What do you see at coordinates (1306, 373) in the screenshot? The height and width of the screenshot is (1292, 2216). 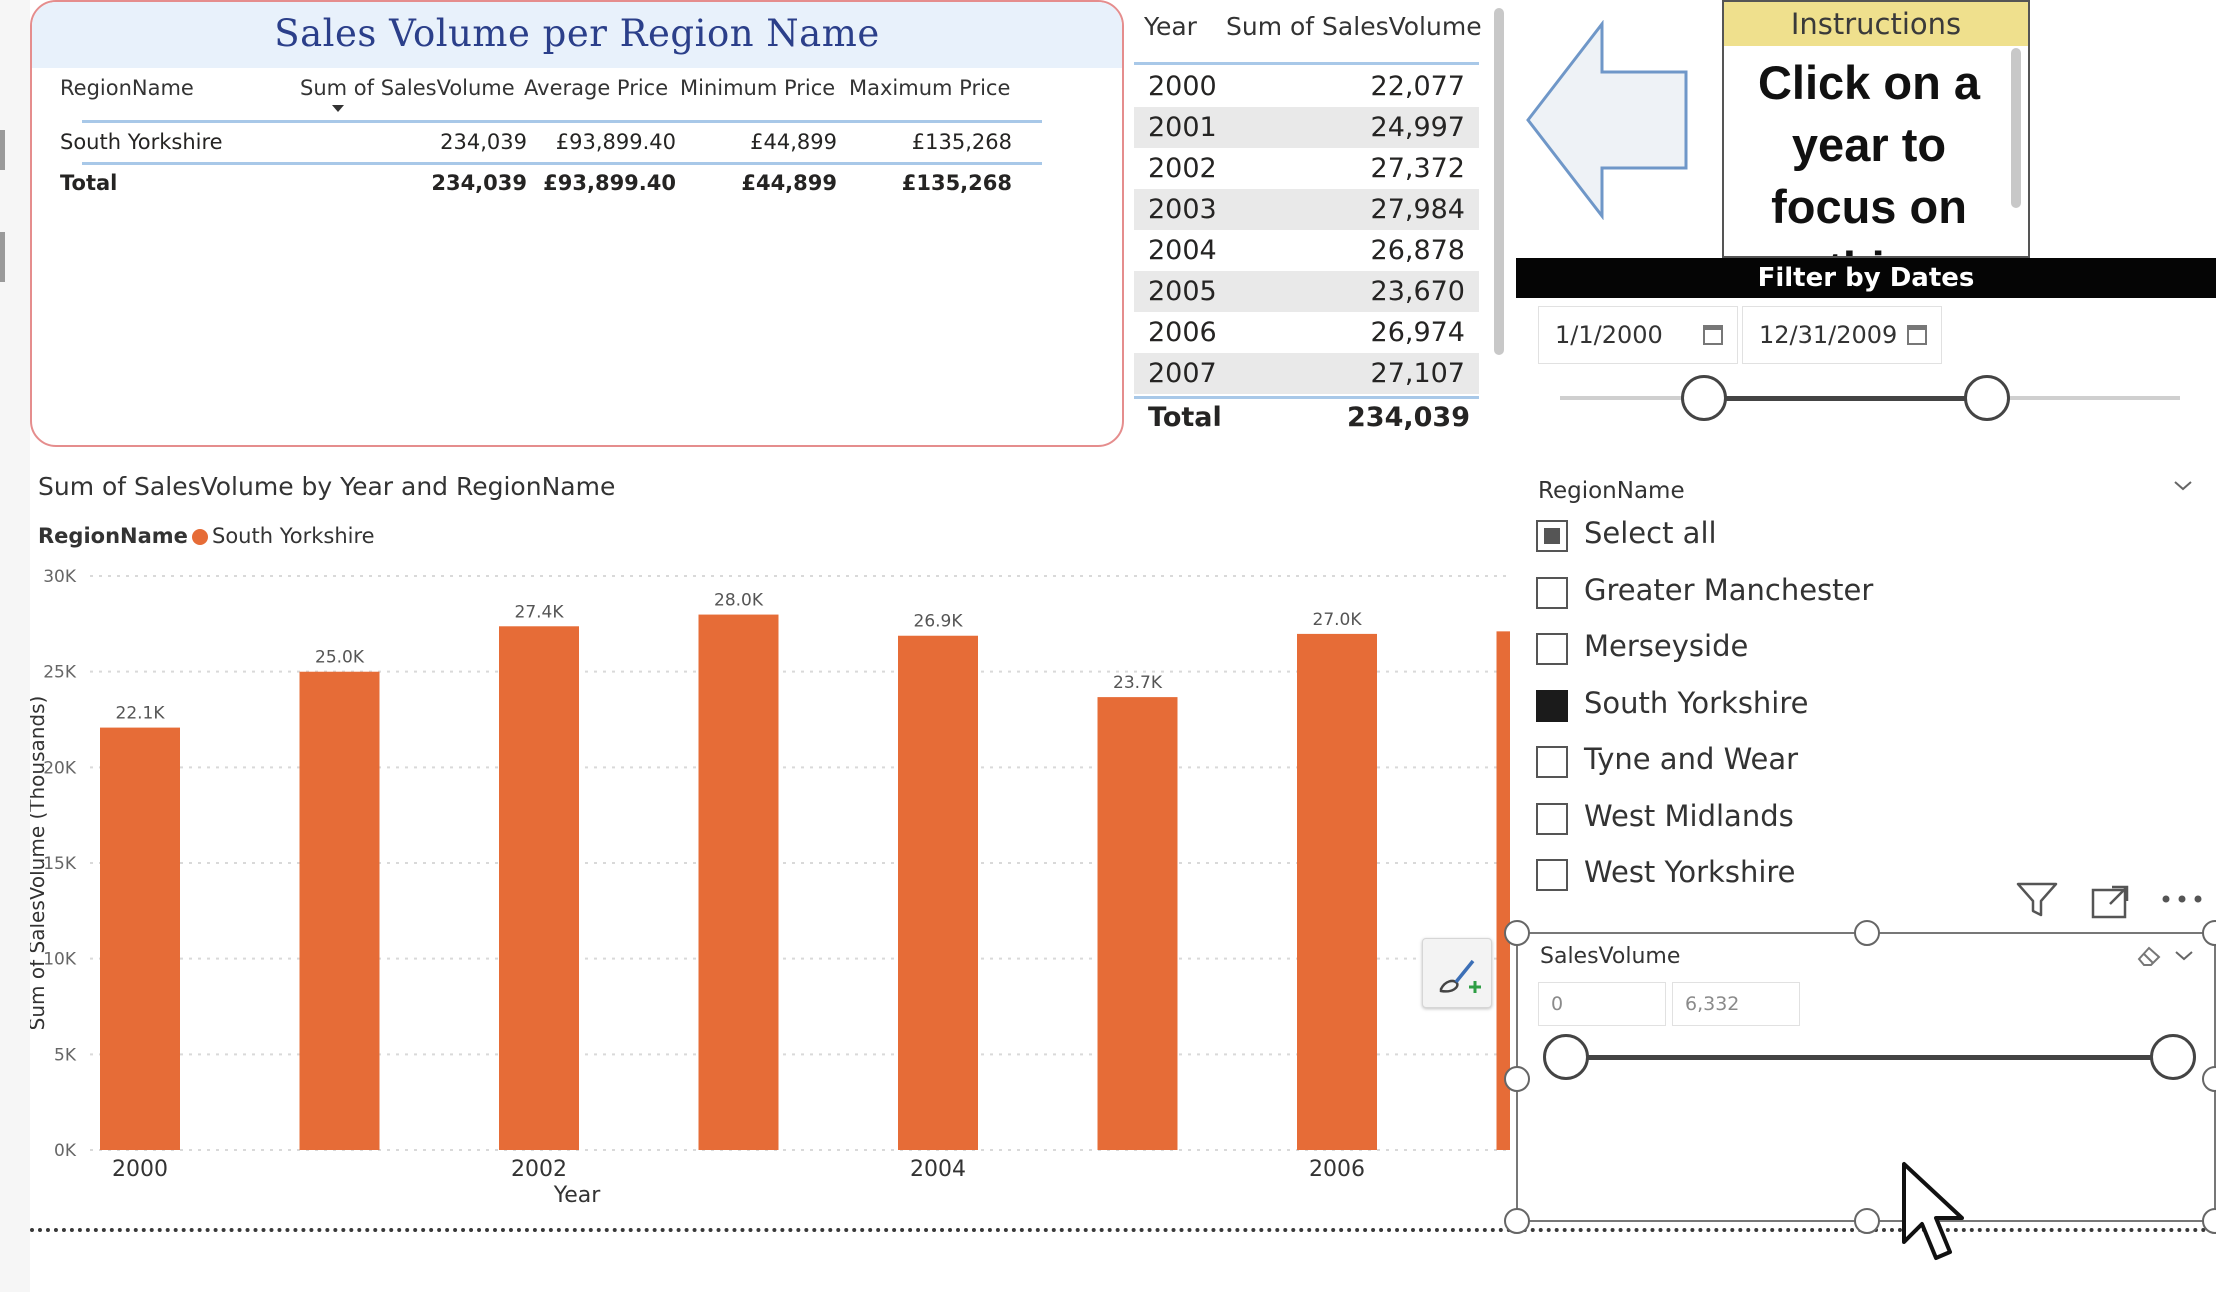 I see `table-row: 2007 27,107` at bounding box center [1306, 373].